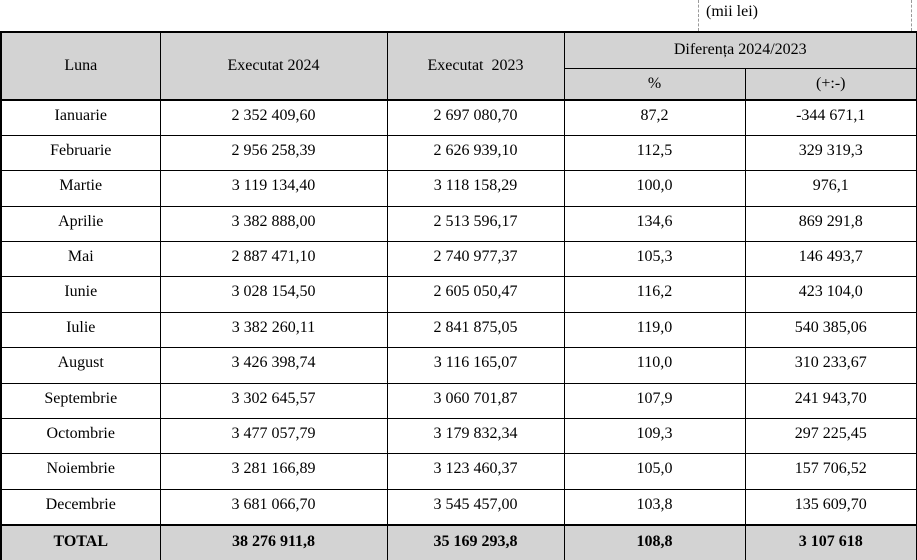  I want to click on delta-cell: 329 319,3, so click(830, 153).